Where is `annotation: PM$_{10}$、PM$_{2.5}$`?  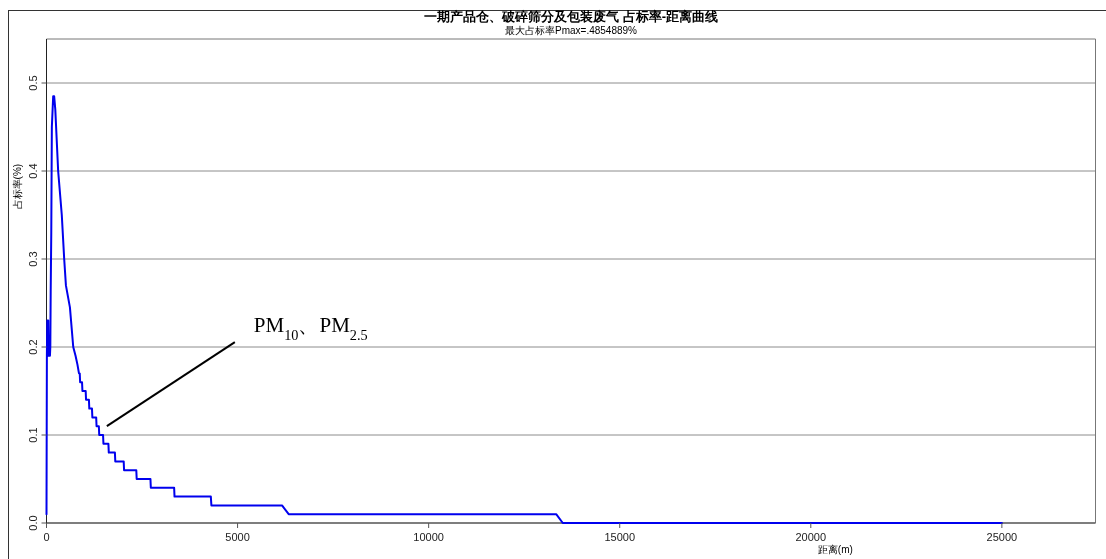
annotation: PM$_{10}$、PM$_{2.5}$ is located at coordinates (310, 328).